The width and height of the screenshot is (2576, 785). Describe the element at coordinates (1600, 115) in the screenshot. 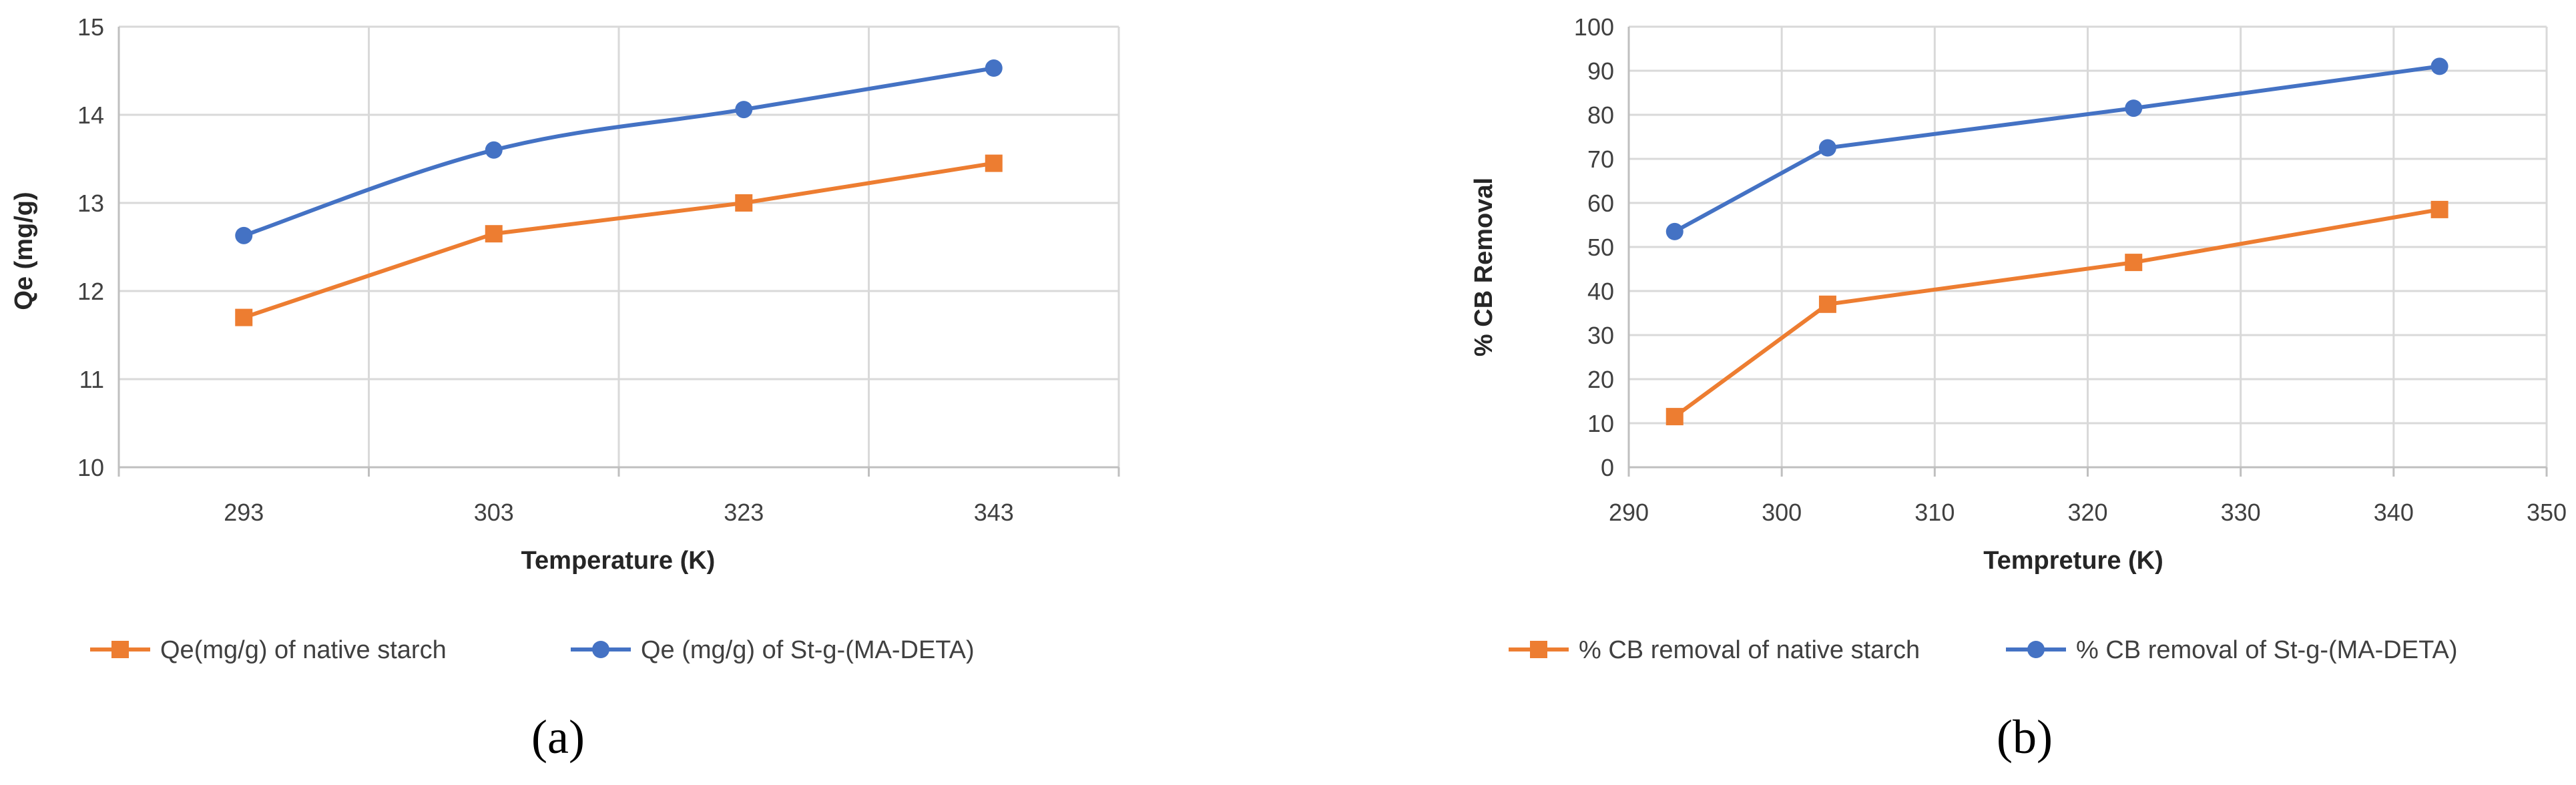

I see `y-tick-label: 80` at that location.